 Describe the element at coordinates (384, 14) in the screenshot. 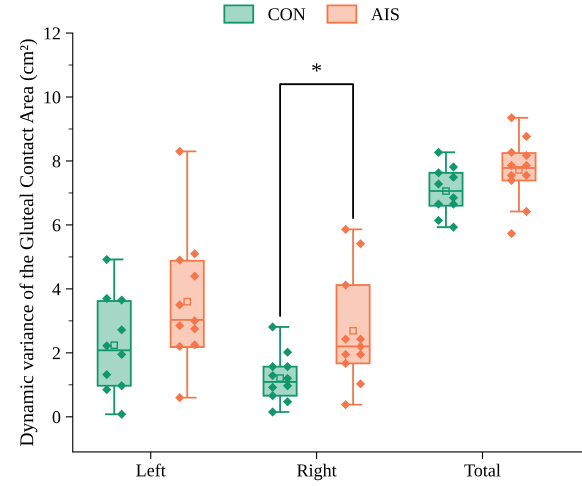

I see `legend-label: AIS` at that location.